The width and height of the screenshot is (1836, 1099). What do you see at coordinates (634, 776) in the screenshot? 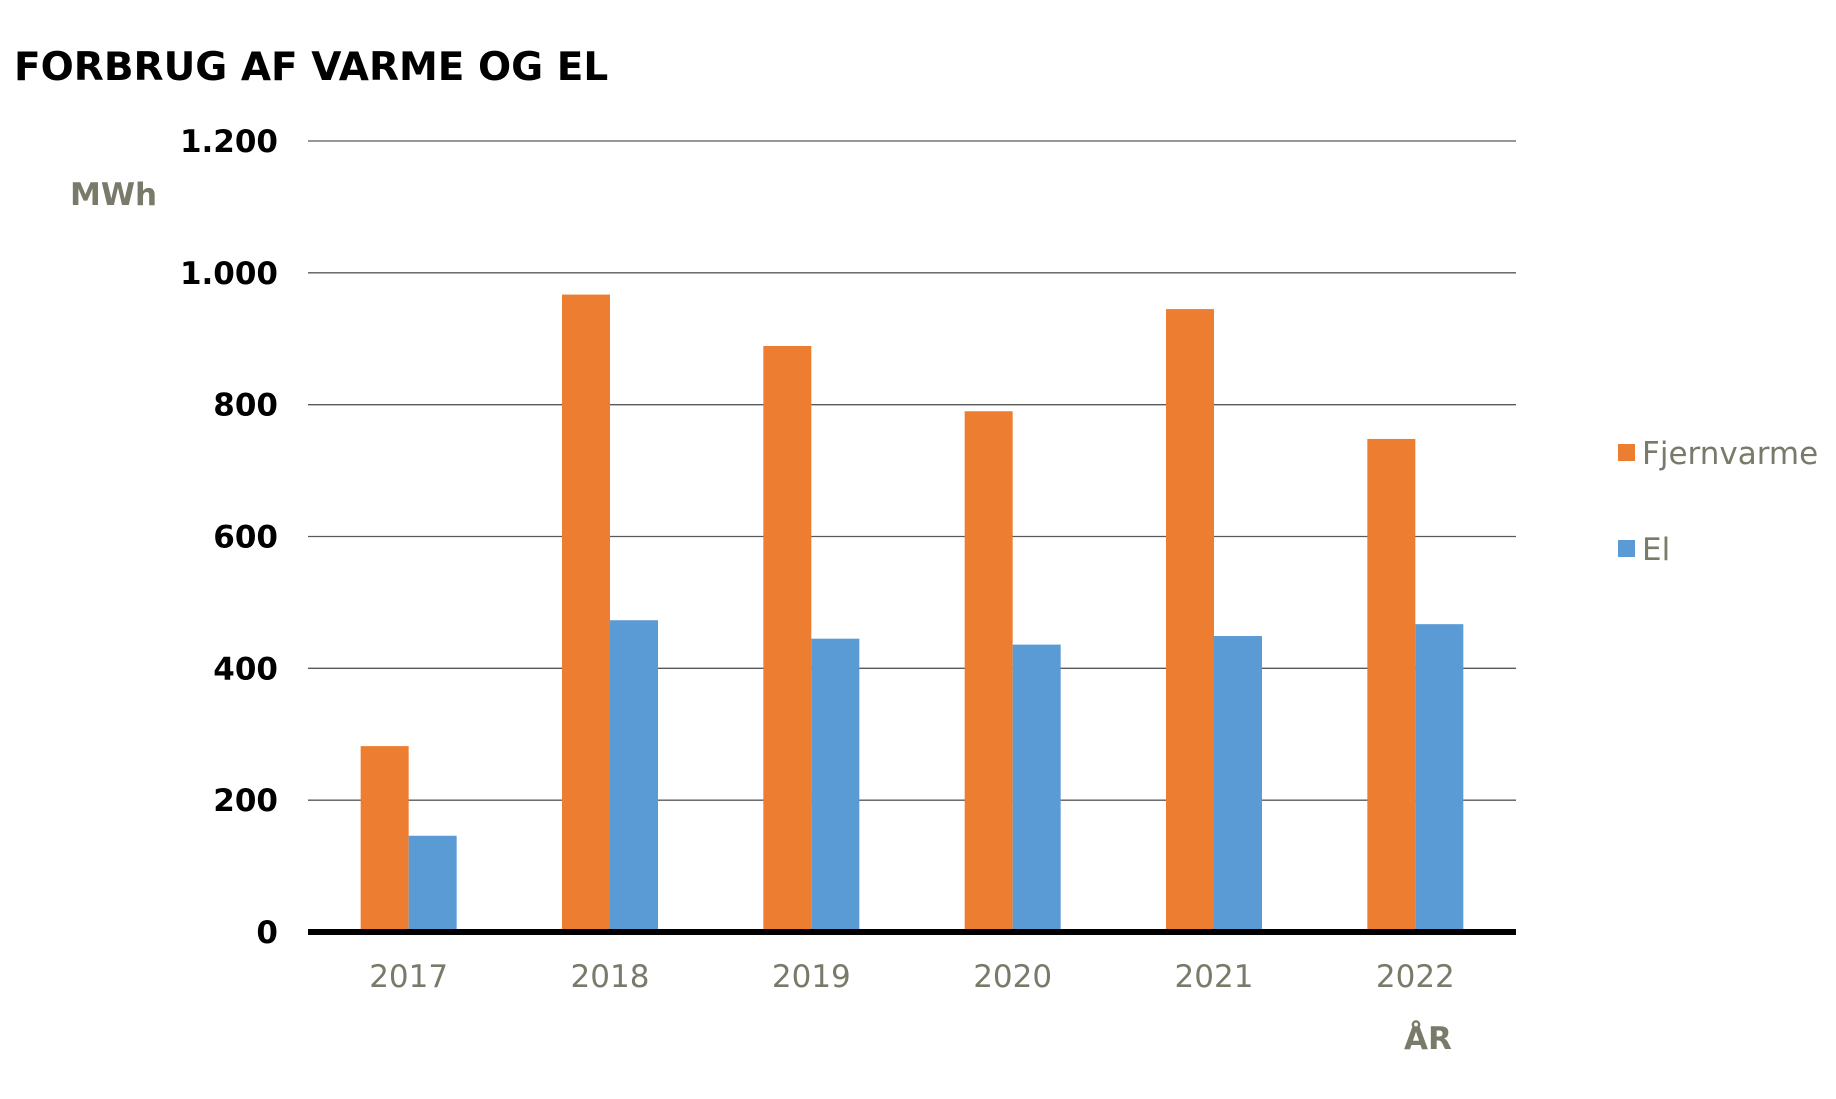
I see `bar-el-2018` at bounding box center [634, 776].